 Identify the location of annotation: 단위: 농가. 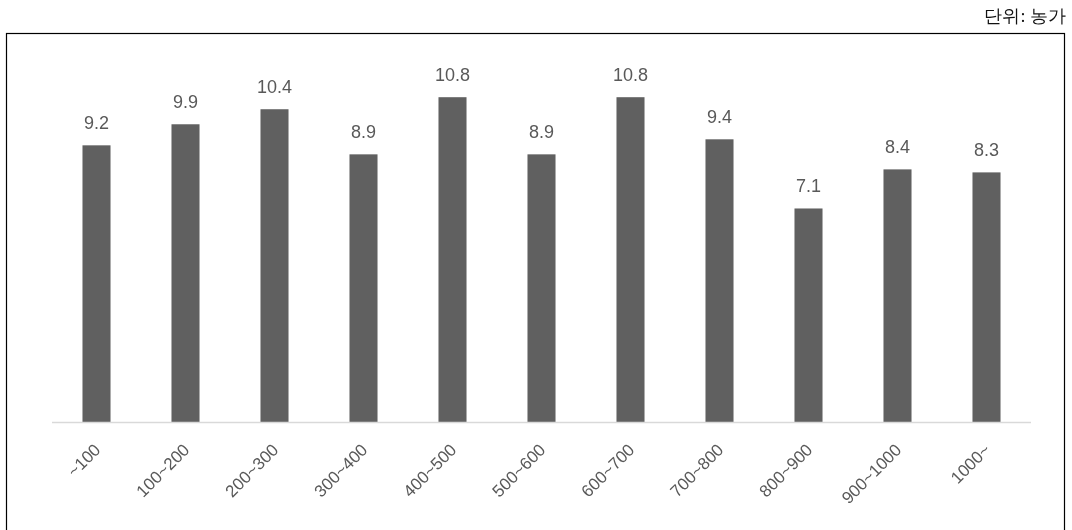
(1025, 16).